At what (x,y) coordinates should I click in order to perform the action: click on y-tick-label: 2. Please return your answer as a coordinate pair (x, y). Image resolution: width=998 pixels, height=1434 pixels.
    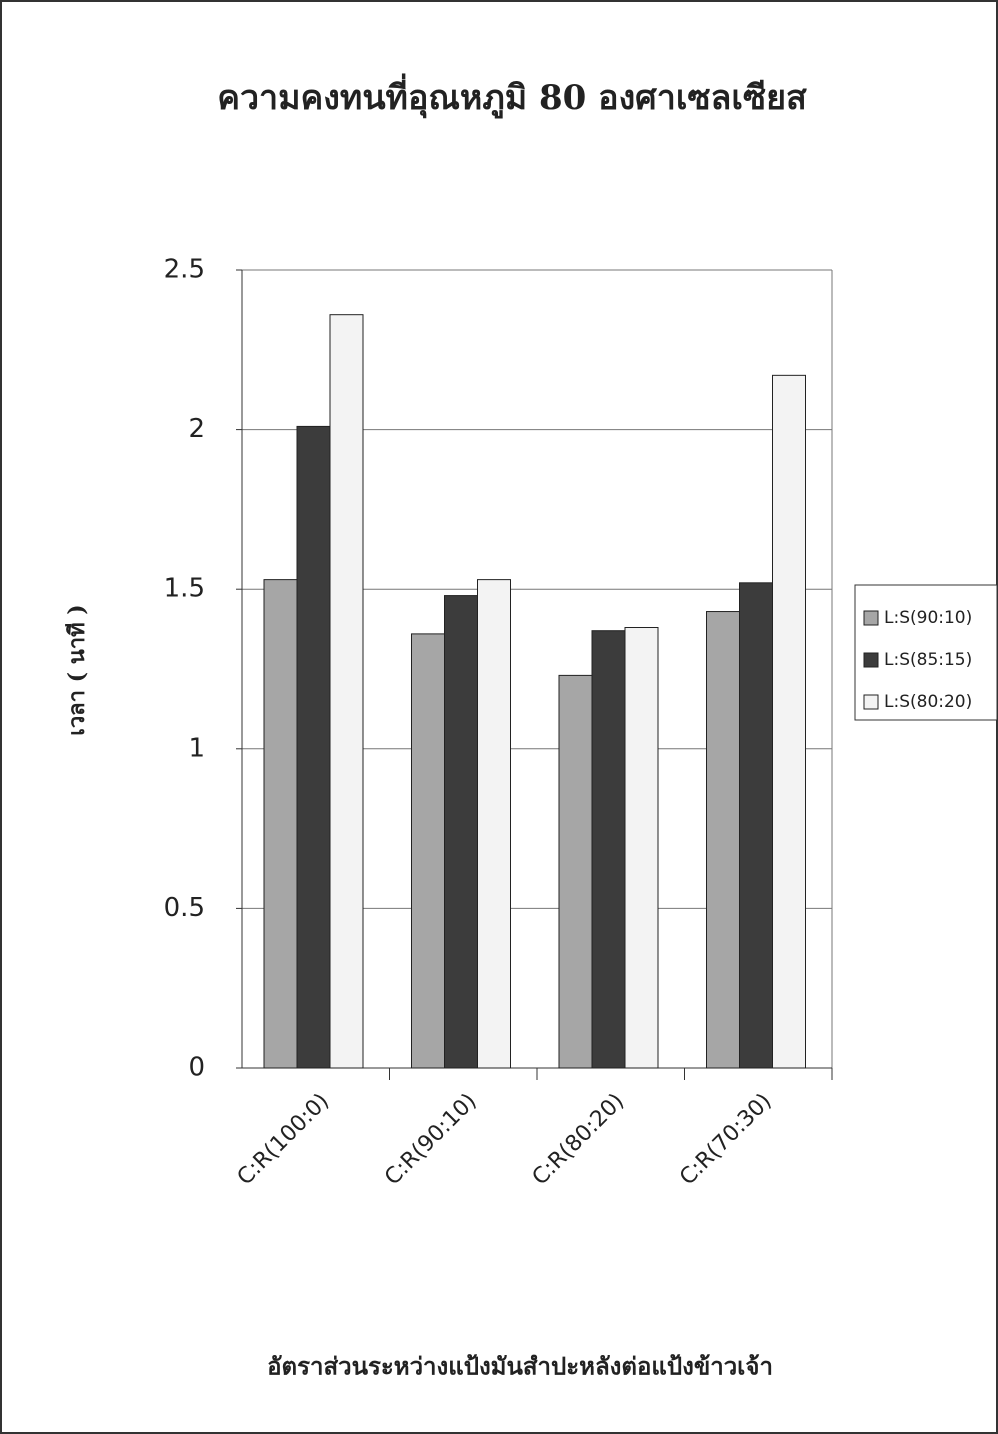
    Looking at the image, I should click on (196, 429).